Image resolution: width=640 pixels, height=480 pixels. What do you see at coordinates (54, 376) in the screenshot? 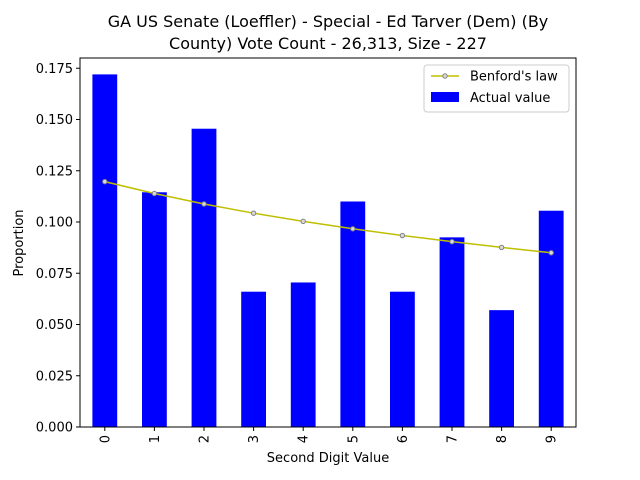
I see `y-tick-label-0.025: 0.025` at bounding box center [54, 376].